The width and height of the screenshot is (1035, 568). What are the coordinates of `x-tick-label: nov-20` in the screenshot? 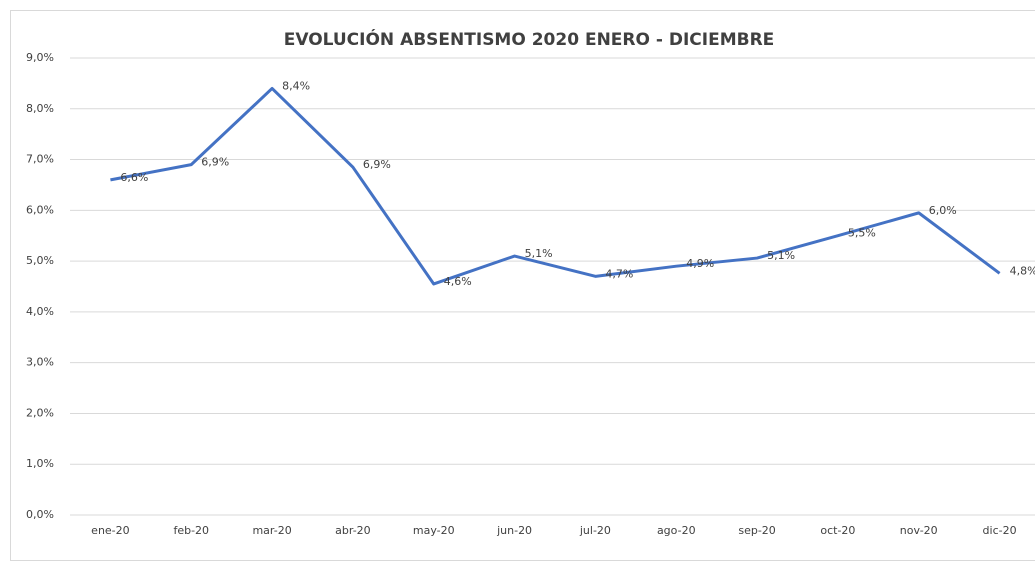 It's located at (919, 530).